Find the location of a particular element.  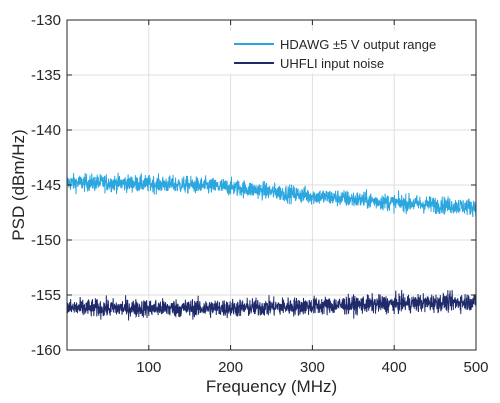

x-tick-label: 100 is located at coordinates (148, 367).